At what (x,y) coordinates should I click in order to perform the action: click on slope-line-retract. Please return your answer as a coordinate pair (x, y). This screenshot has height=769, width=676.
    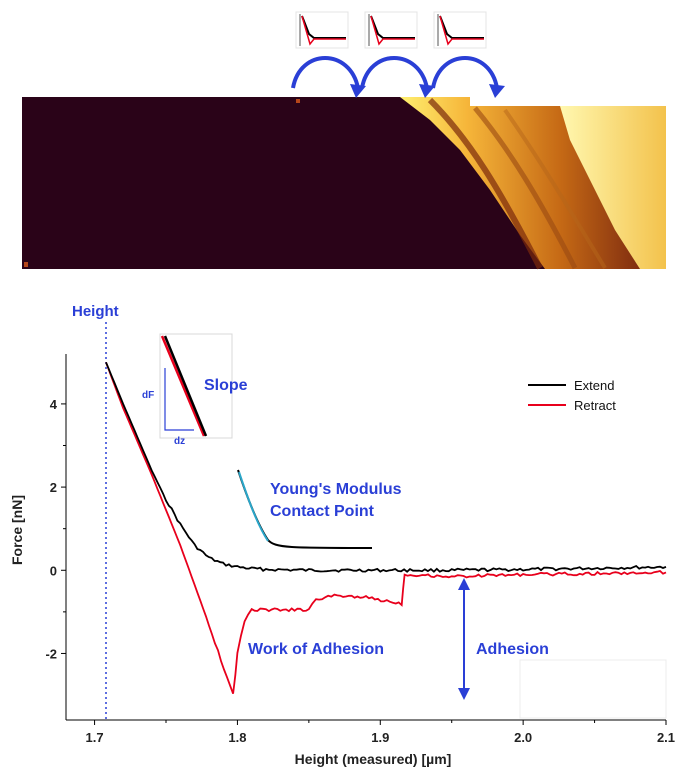
    Looking at the image, I should click on (183, 386).